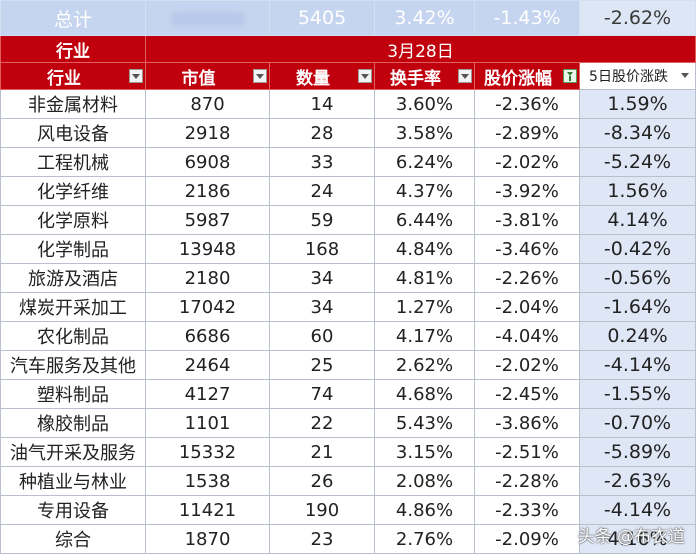  What do you see at coordinates (322, 510) in the screenshot?
I see `cell-count: 190` at bounding box center [322, 510].